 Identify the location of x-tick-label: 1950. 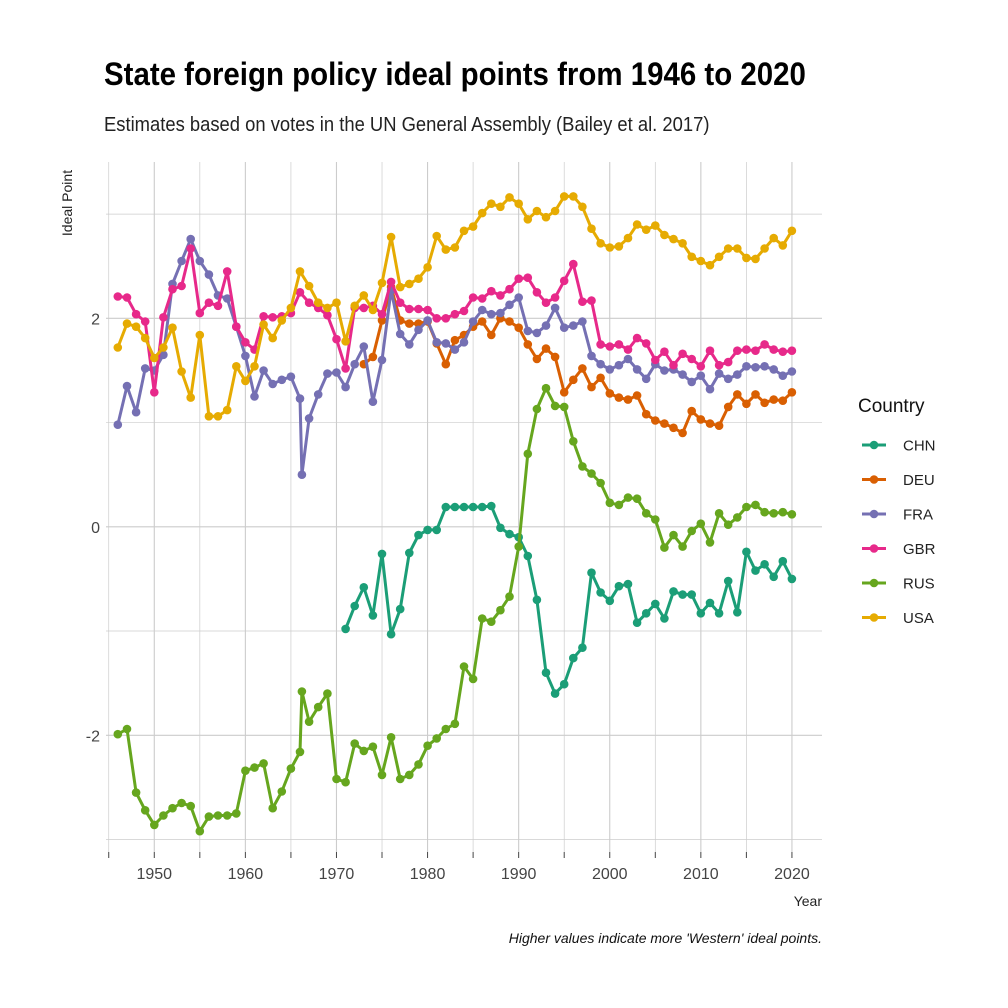
(154, 874).